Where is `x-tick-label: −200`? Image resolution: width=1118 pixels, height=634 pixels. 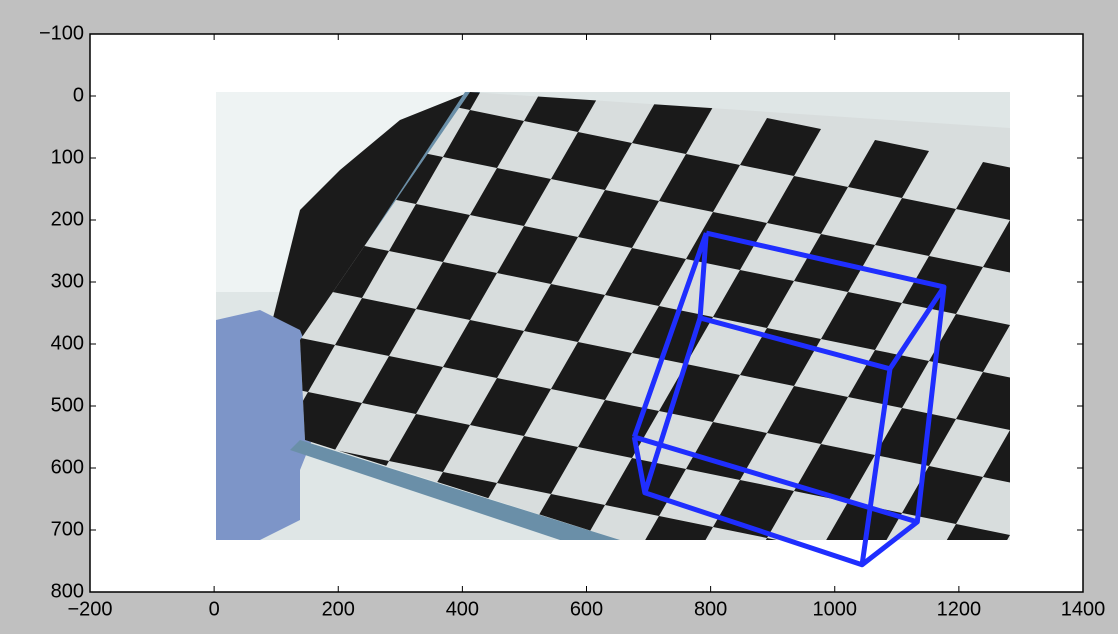 x-tick-label: −200 is located at coordinates (89, 609).